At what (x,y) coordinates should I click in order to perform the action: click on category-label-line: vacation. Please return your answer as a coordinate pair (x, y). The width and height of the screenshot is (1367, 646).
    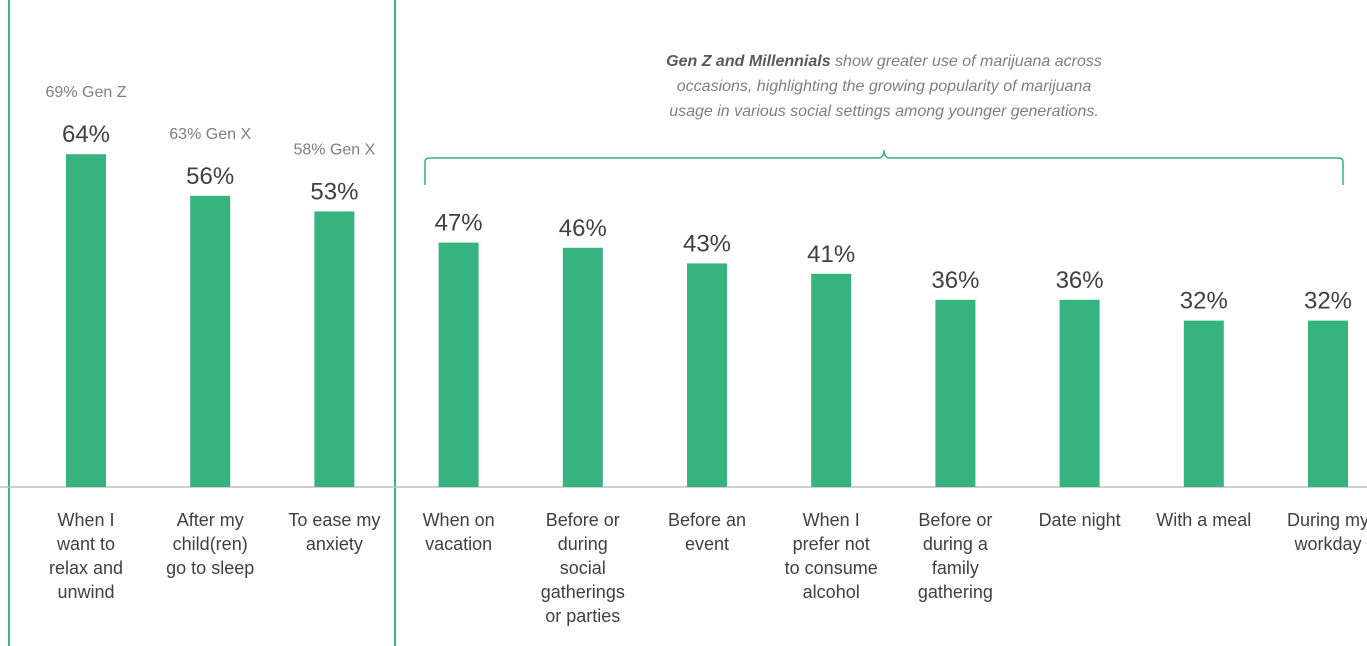
    Looking at the image, I should click on (458, 544).